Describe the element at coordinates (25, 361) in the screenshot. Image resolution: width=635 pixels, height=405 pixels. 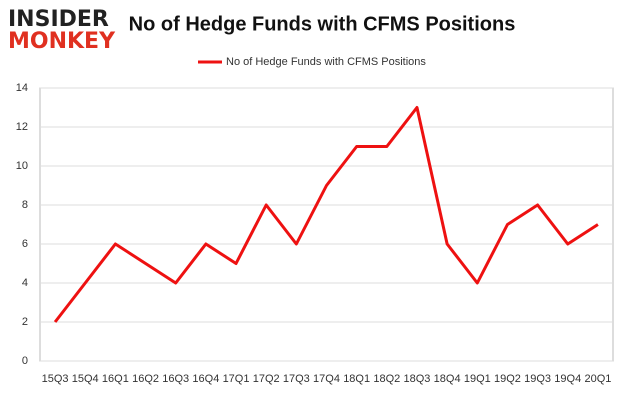
I see `y-tick-label: 0` at that location.